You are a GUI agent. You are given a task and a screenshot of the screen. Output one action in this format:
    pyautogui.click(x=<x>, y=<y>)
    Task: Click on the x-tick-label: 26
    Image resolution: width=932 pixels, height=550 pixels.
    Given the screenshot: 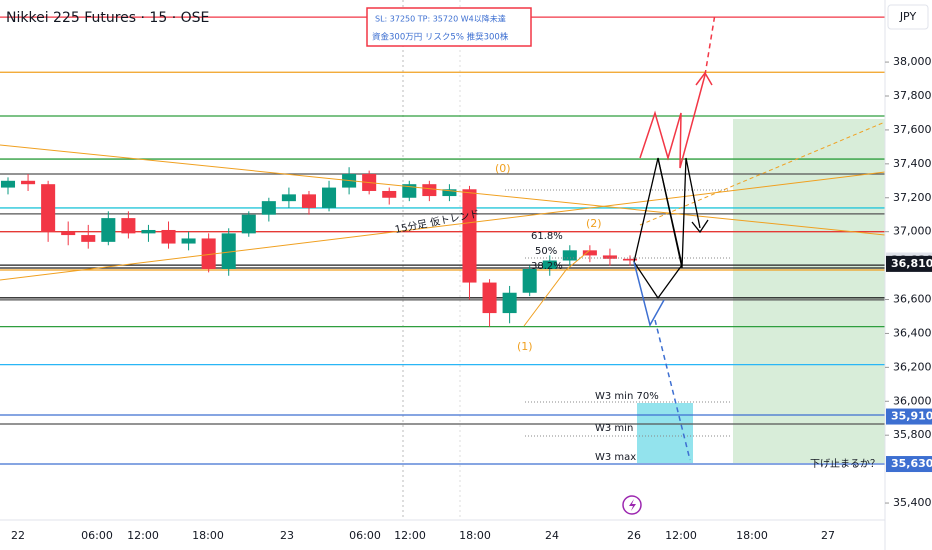 What is the action you would take?
    pyautogui.click(x=634, y=535)
    